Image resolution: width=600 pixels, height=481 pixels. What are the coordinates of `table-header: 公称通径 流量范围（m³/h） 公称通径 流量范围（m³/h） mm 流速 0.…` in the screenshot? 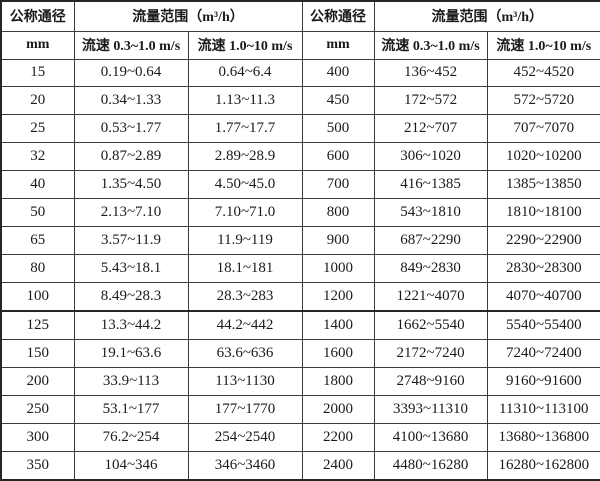 It's located at (300, 30).